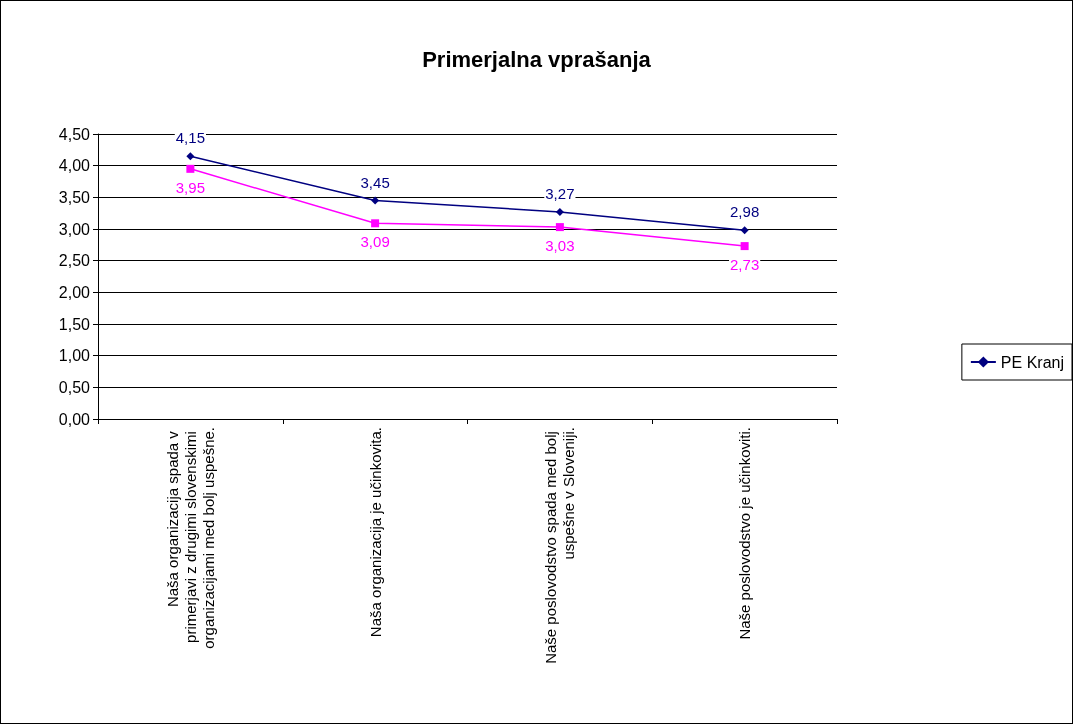  What do you see at coordinates (190, 138) in the screenshot?
I see `data-label: 4,15` at bounding box center [190, 138].